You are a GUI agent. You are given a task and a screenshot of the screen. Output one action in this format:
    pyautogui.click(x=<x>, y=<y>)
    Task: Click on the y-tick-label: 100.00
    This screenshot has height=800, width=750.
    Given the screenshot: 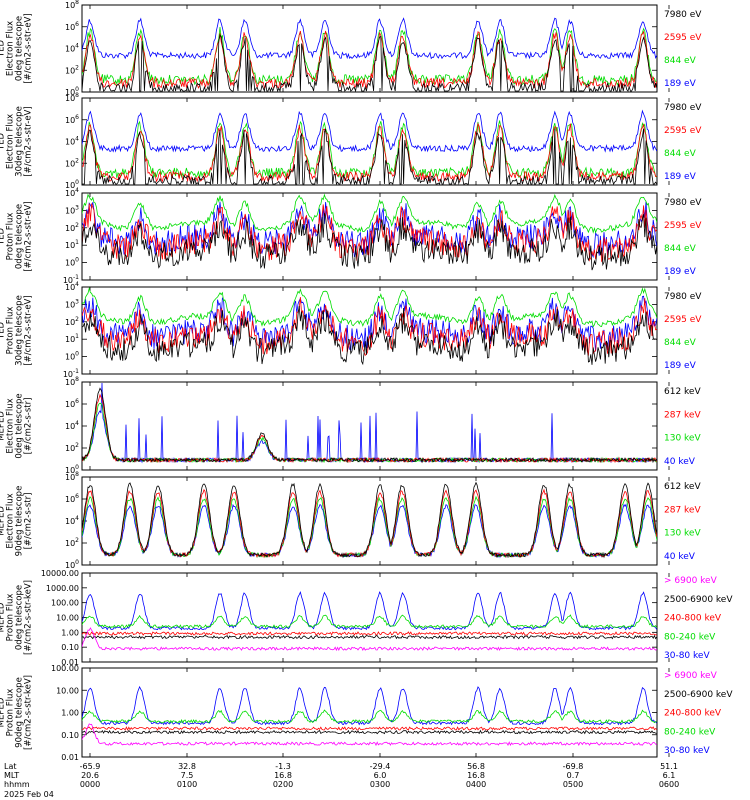 What is the action you would take?
    pyautogui.click(x=65, y=603)
    